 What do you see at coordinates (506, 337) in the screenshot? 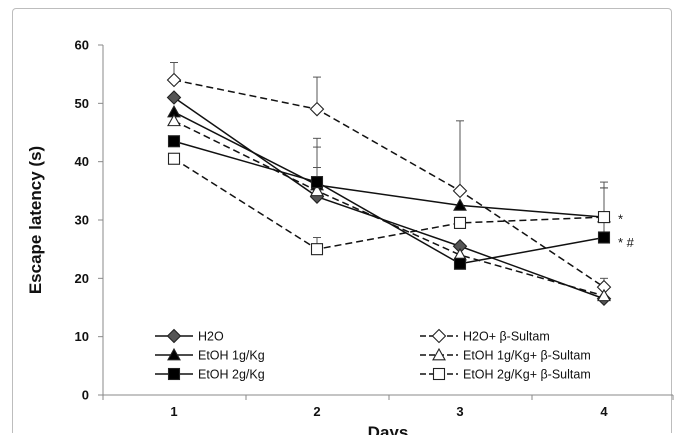
I see `legend-label: H2O+ β-Sultam` at bounding box center [506, 337].